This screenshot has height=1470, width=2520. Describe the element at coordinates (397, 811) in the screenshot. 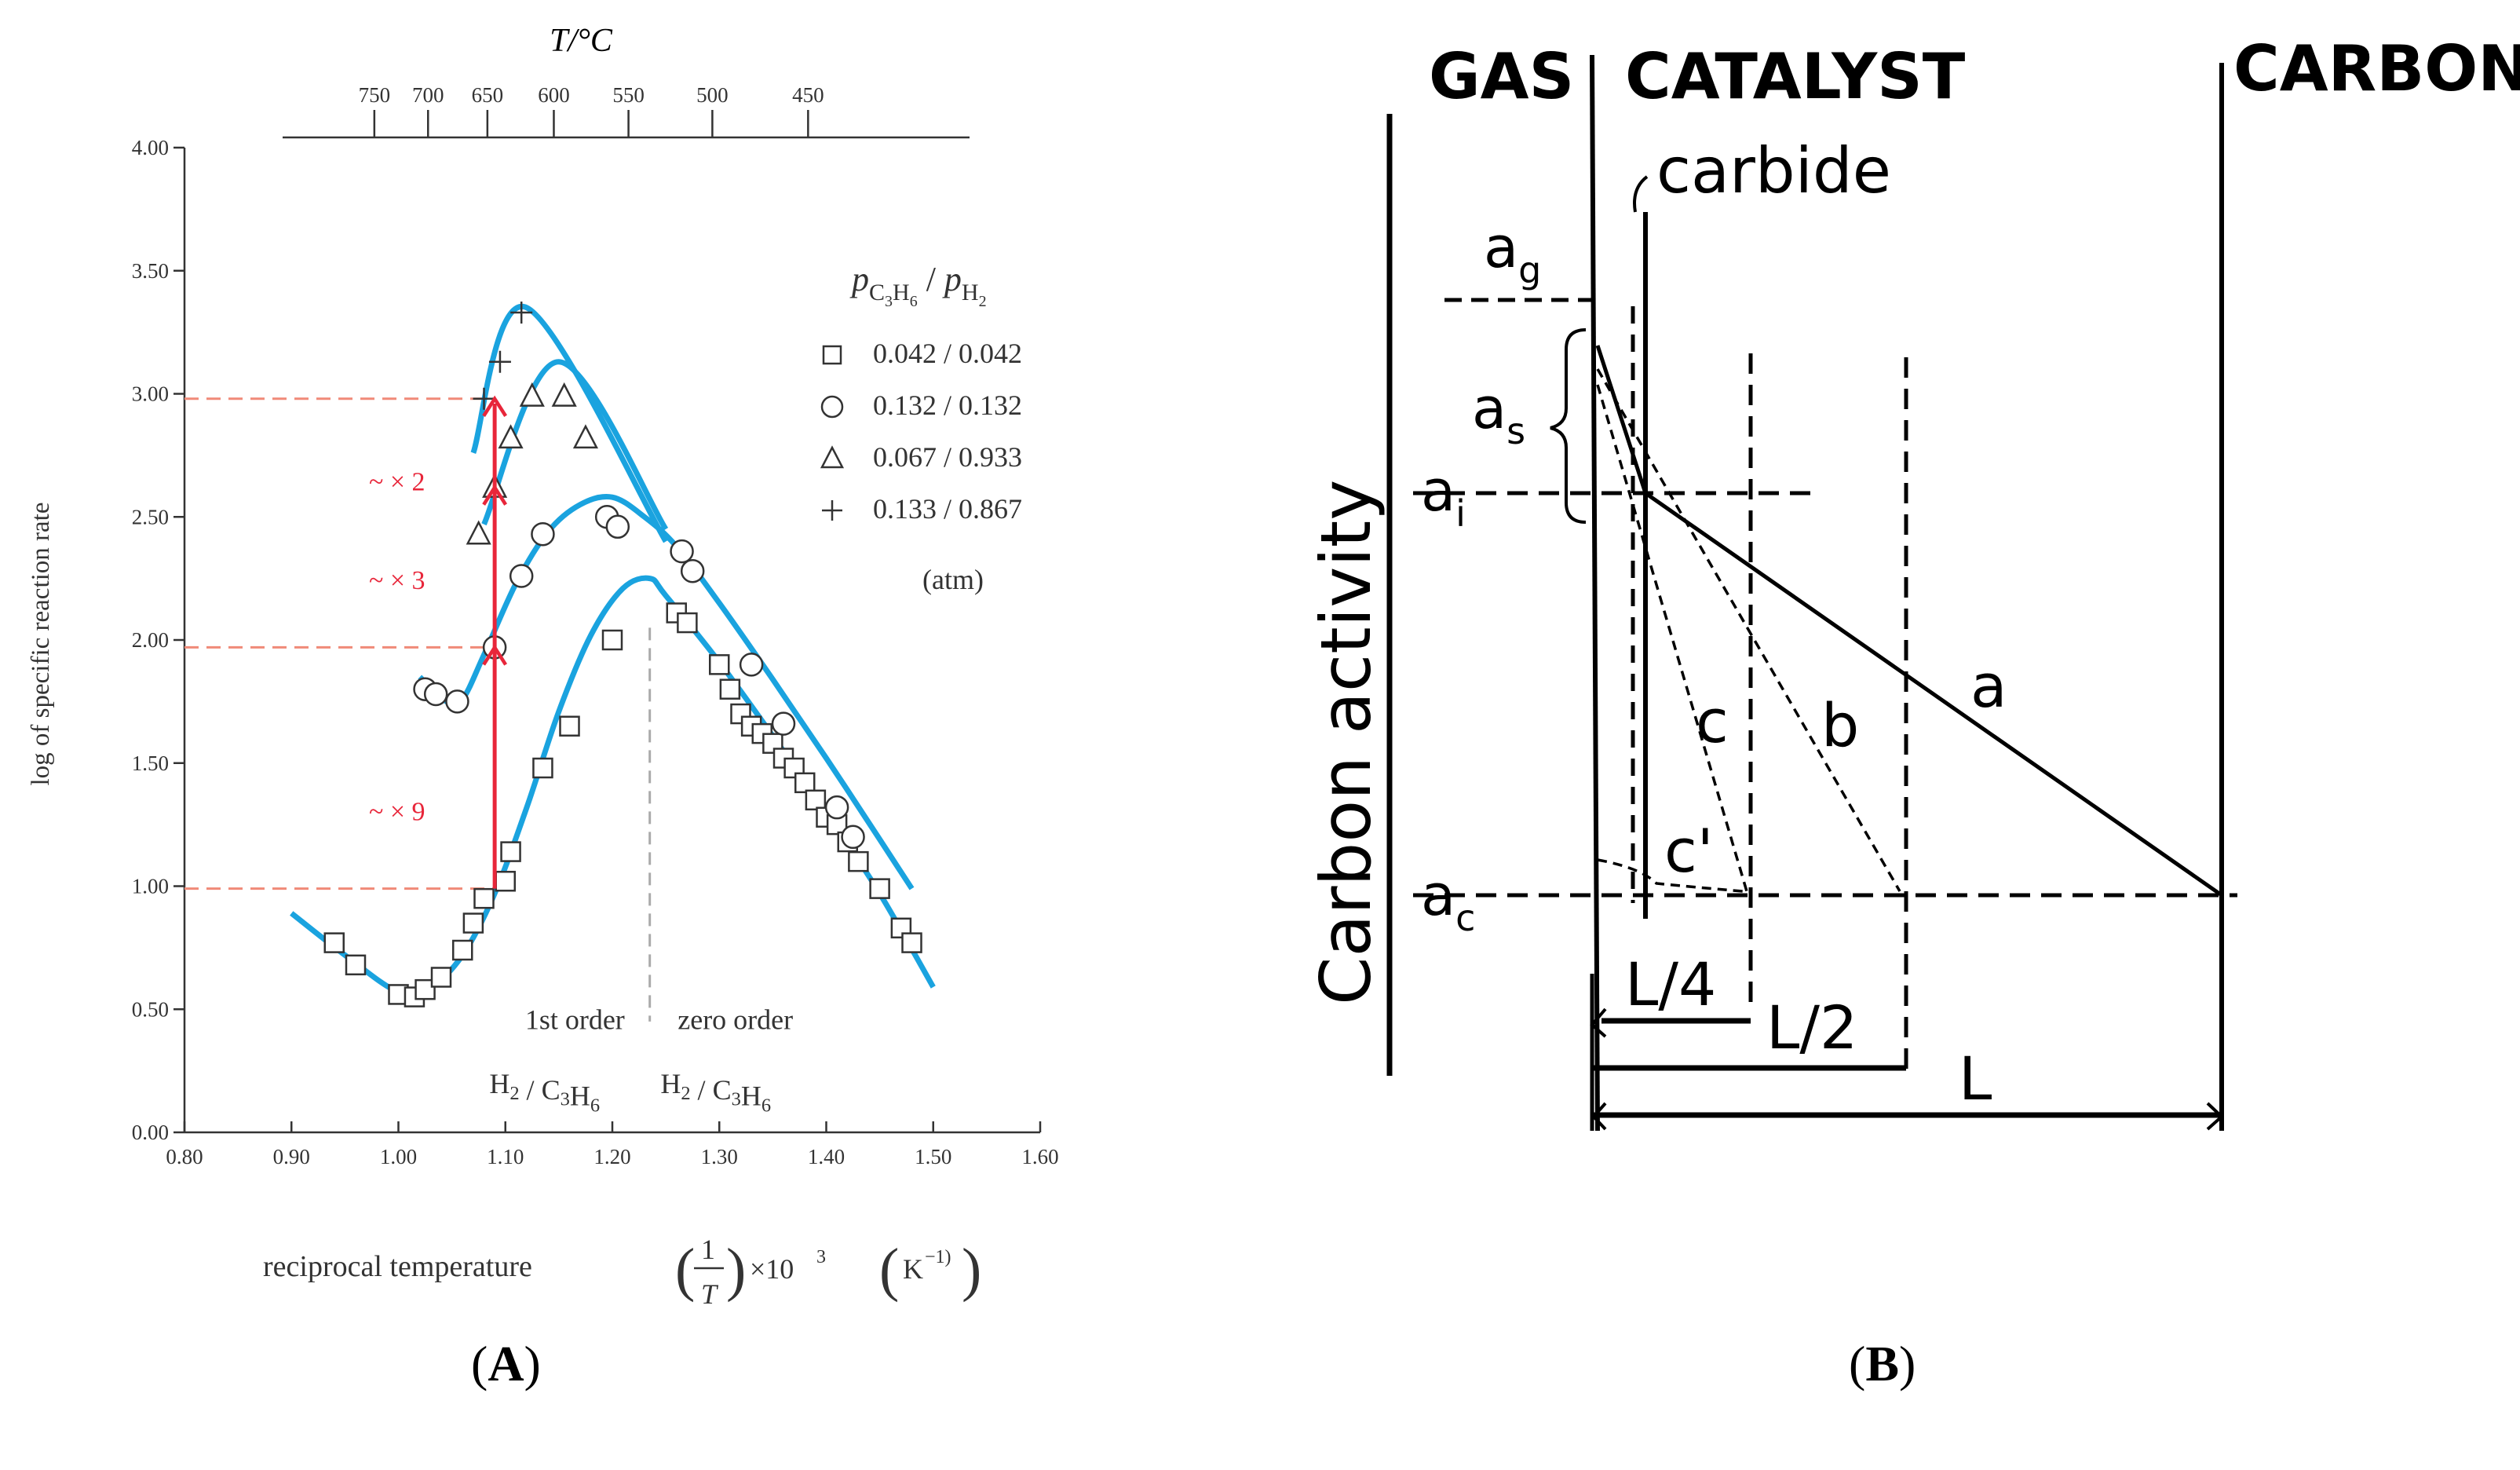

I see `factor-label: ~ × 9` at that location.